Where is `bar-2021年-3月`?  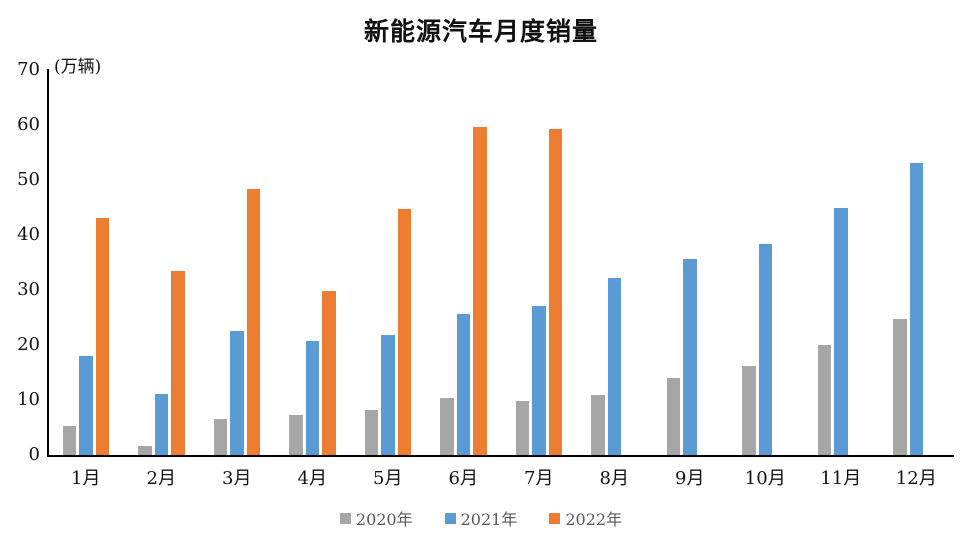
bar-2021年-3月 is located at coordinates (237, 392).